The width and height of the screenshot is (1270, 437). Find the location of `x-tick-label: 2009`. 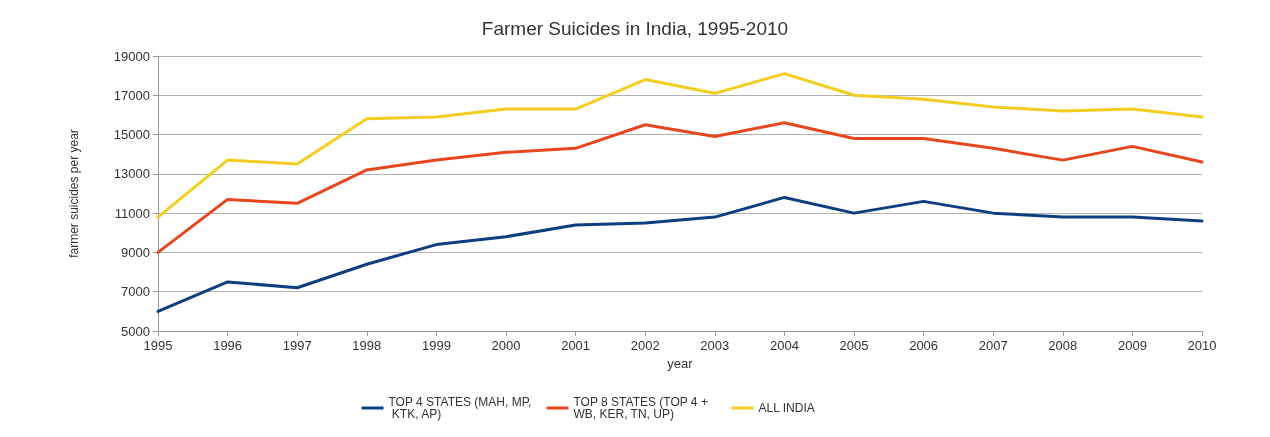

x-tick-label: 2009 is located at coordinates (1132, 345).